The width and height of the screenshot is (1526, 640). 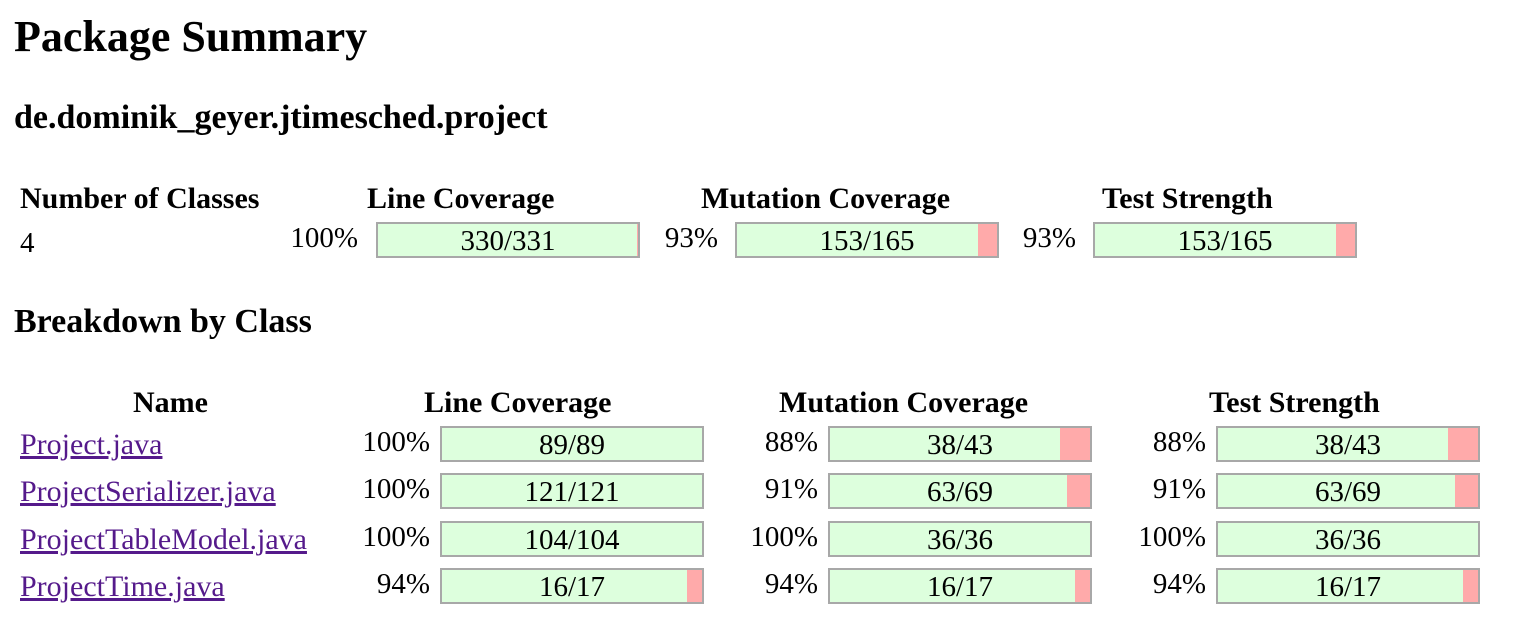 I want to click on breakdown-header-strength: Test Strength, so click(x=1294, y=402).